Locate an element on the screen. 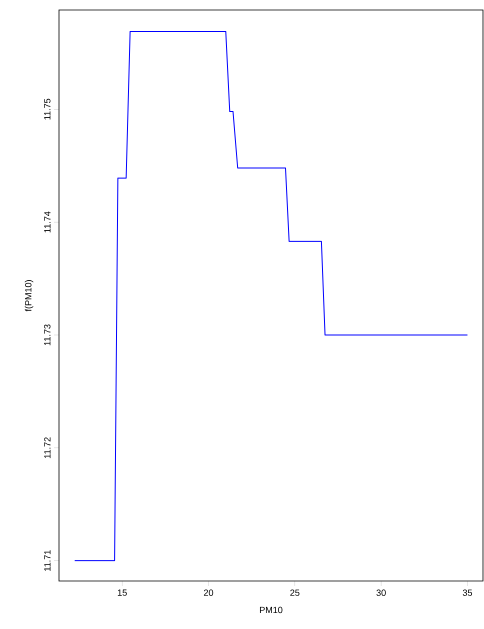 The width and height of the screenshot is (484, 629). y-axis-title: f(PM10) is located at coordinates (29, 296).